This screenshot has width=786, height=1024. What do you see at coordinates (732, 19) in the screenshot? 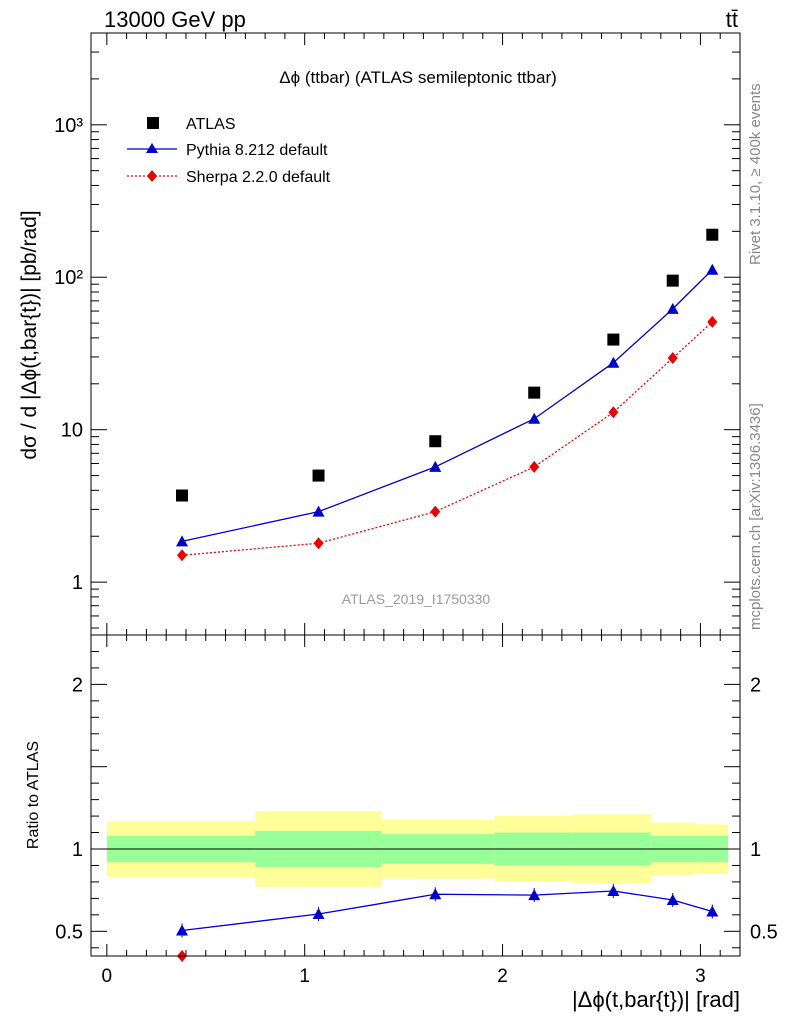
I see `process-label: tt̄` at bounding box center [732, 19].